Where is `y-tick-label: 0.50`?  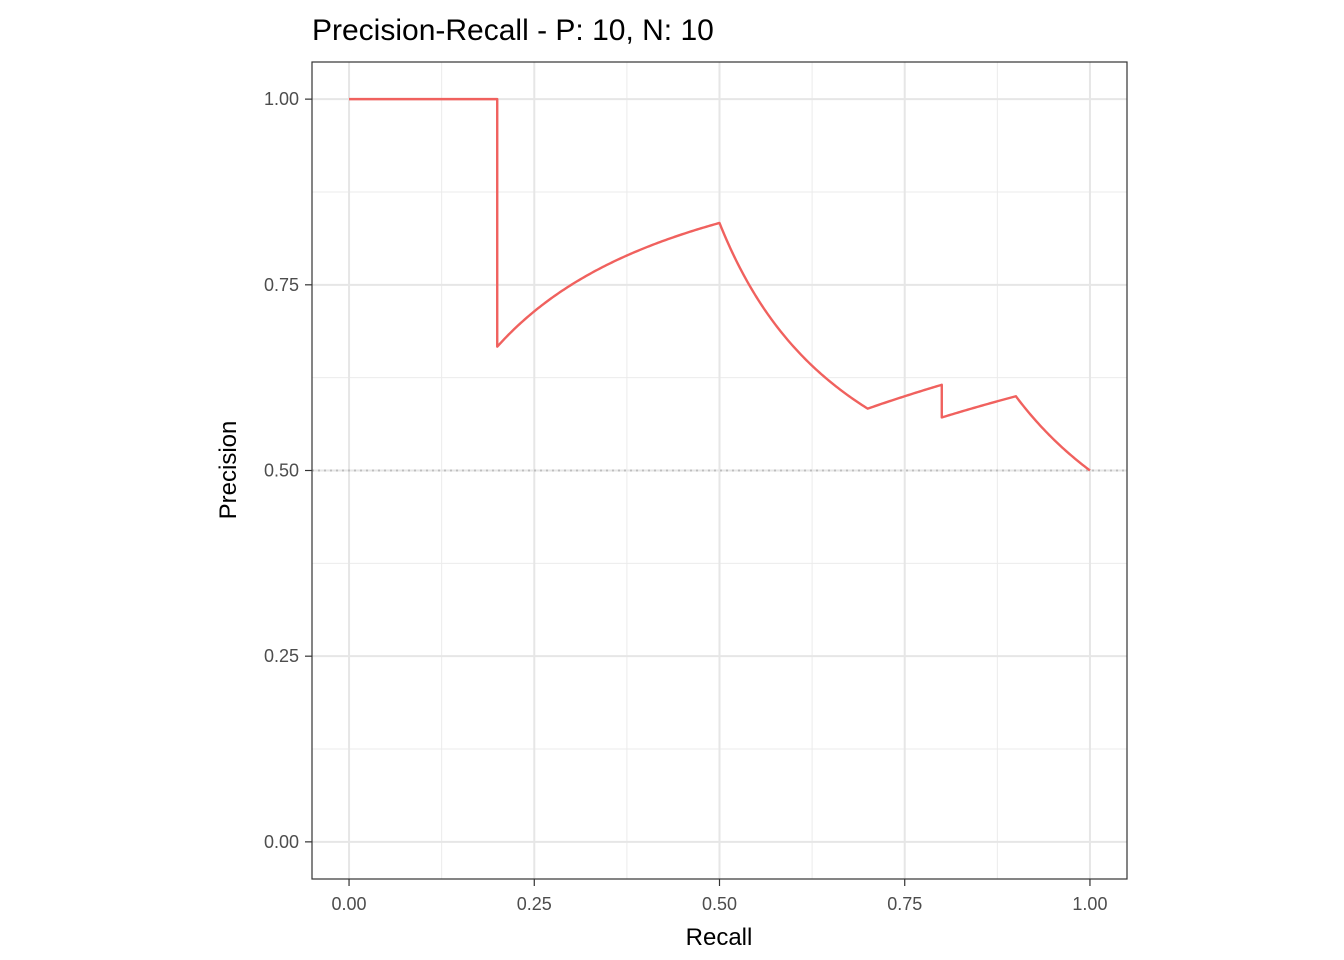
y-tick-label: 0.50 is located at coordinates (281, 471).